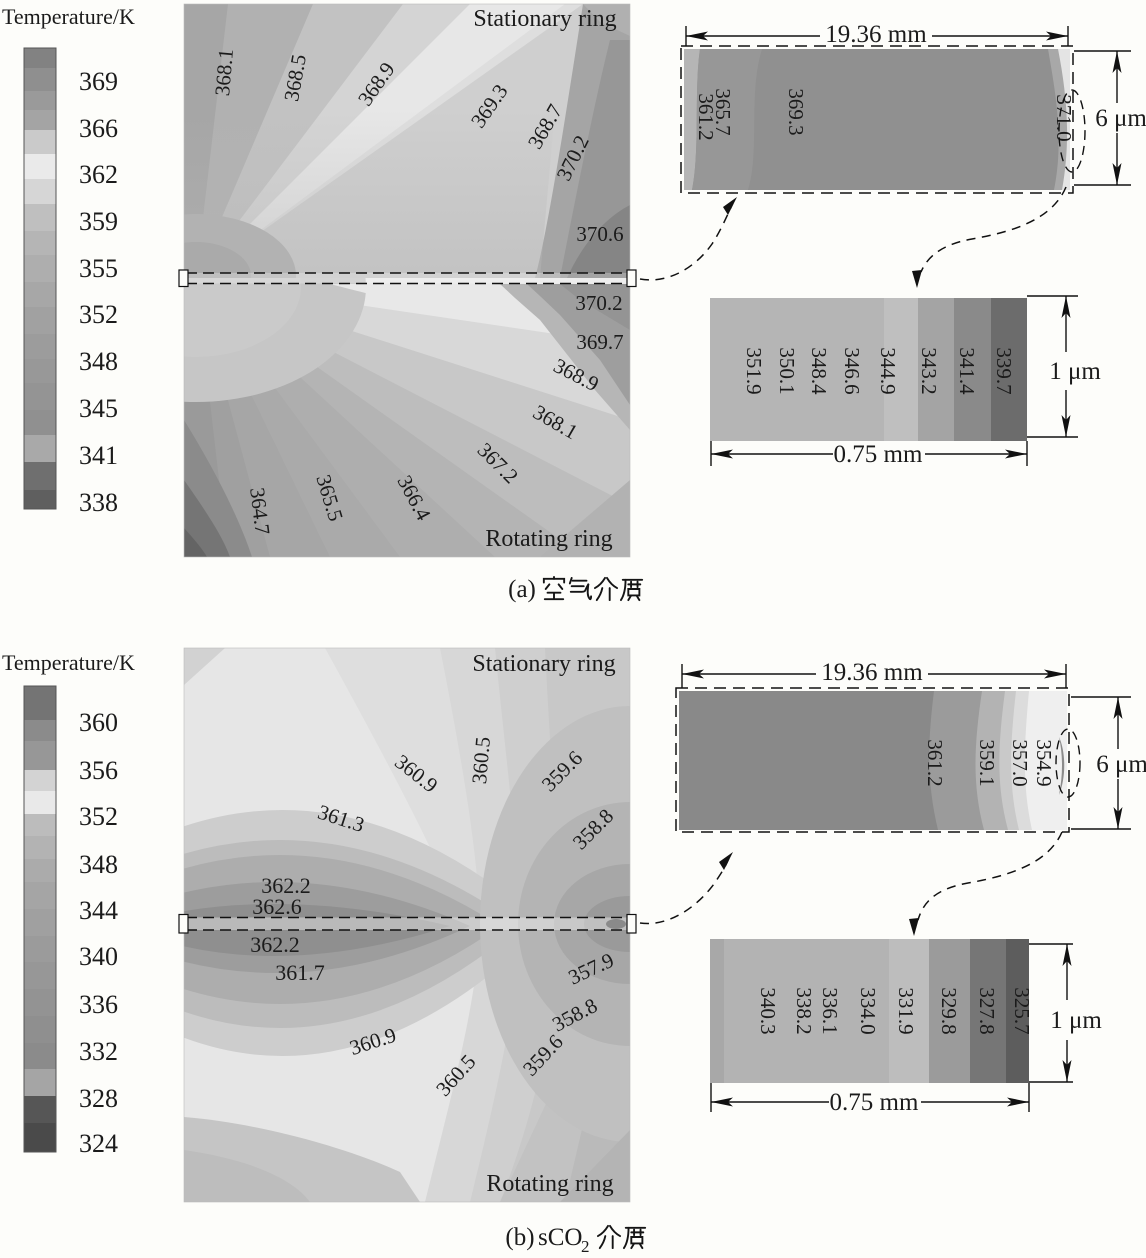 The width and height of the screenshot is (1146, 1258). I want to click on svg-text: 339.7, so click(1004, 370).